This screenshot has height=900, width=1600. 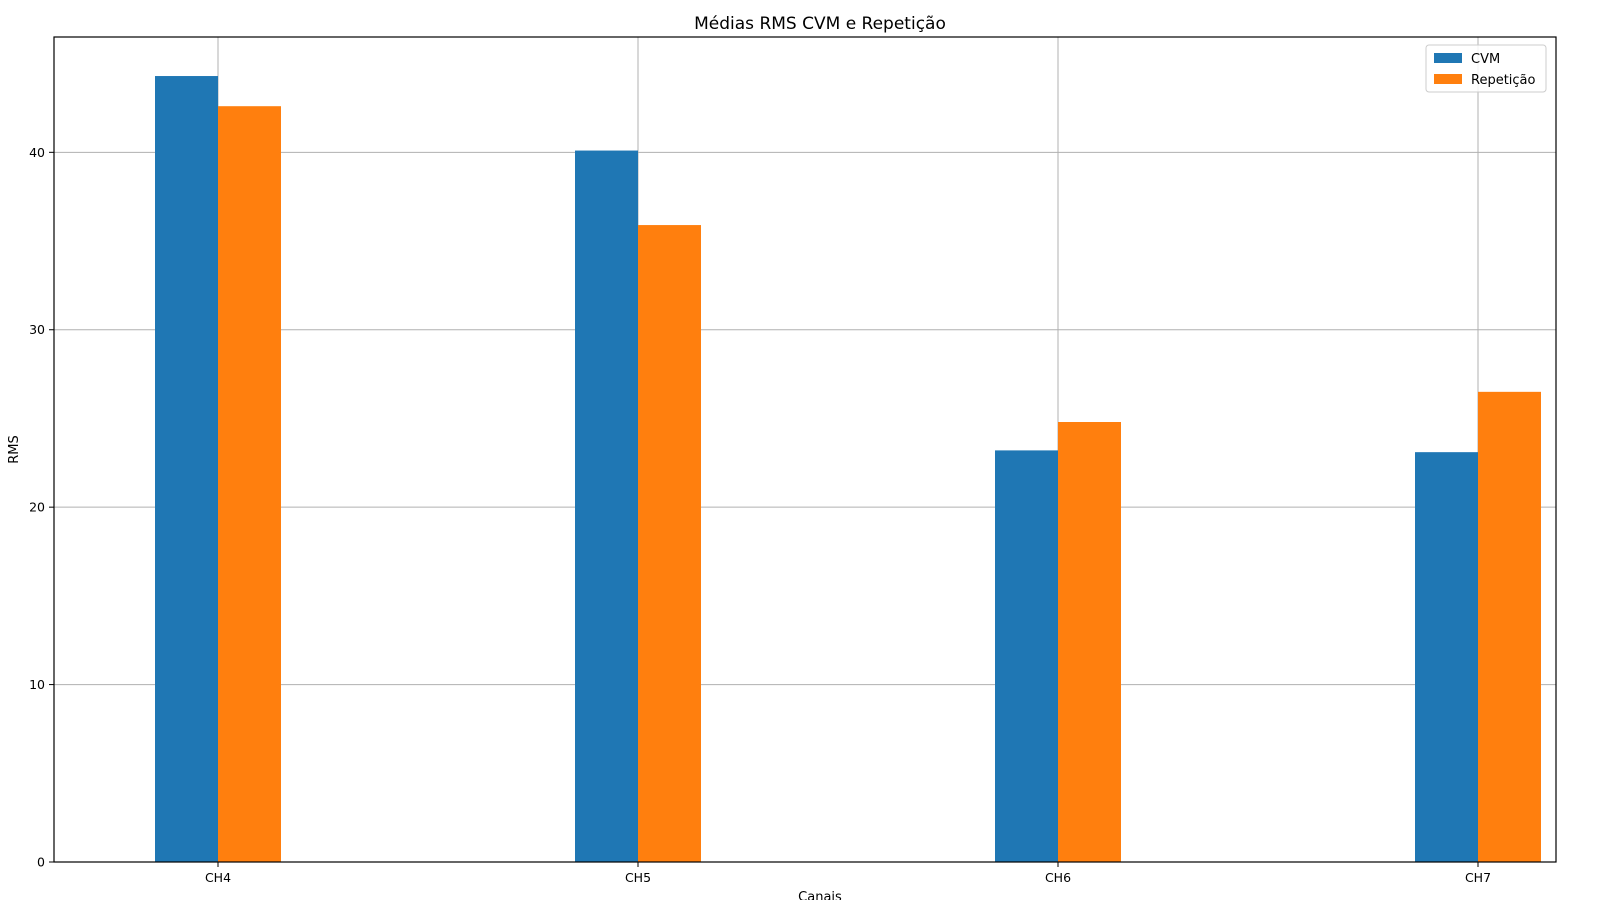 I want to click on x-tick-label: CH7, so click(x=1478, y=877).